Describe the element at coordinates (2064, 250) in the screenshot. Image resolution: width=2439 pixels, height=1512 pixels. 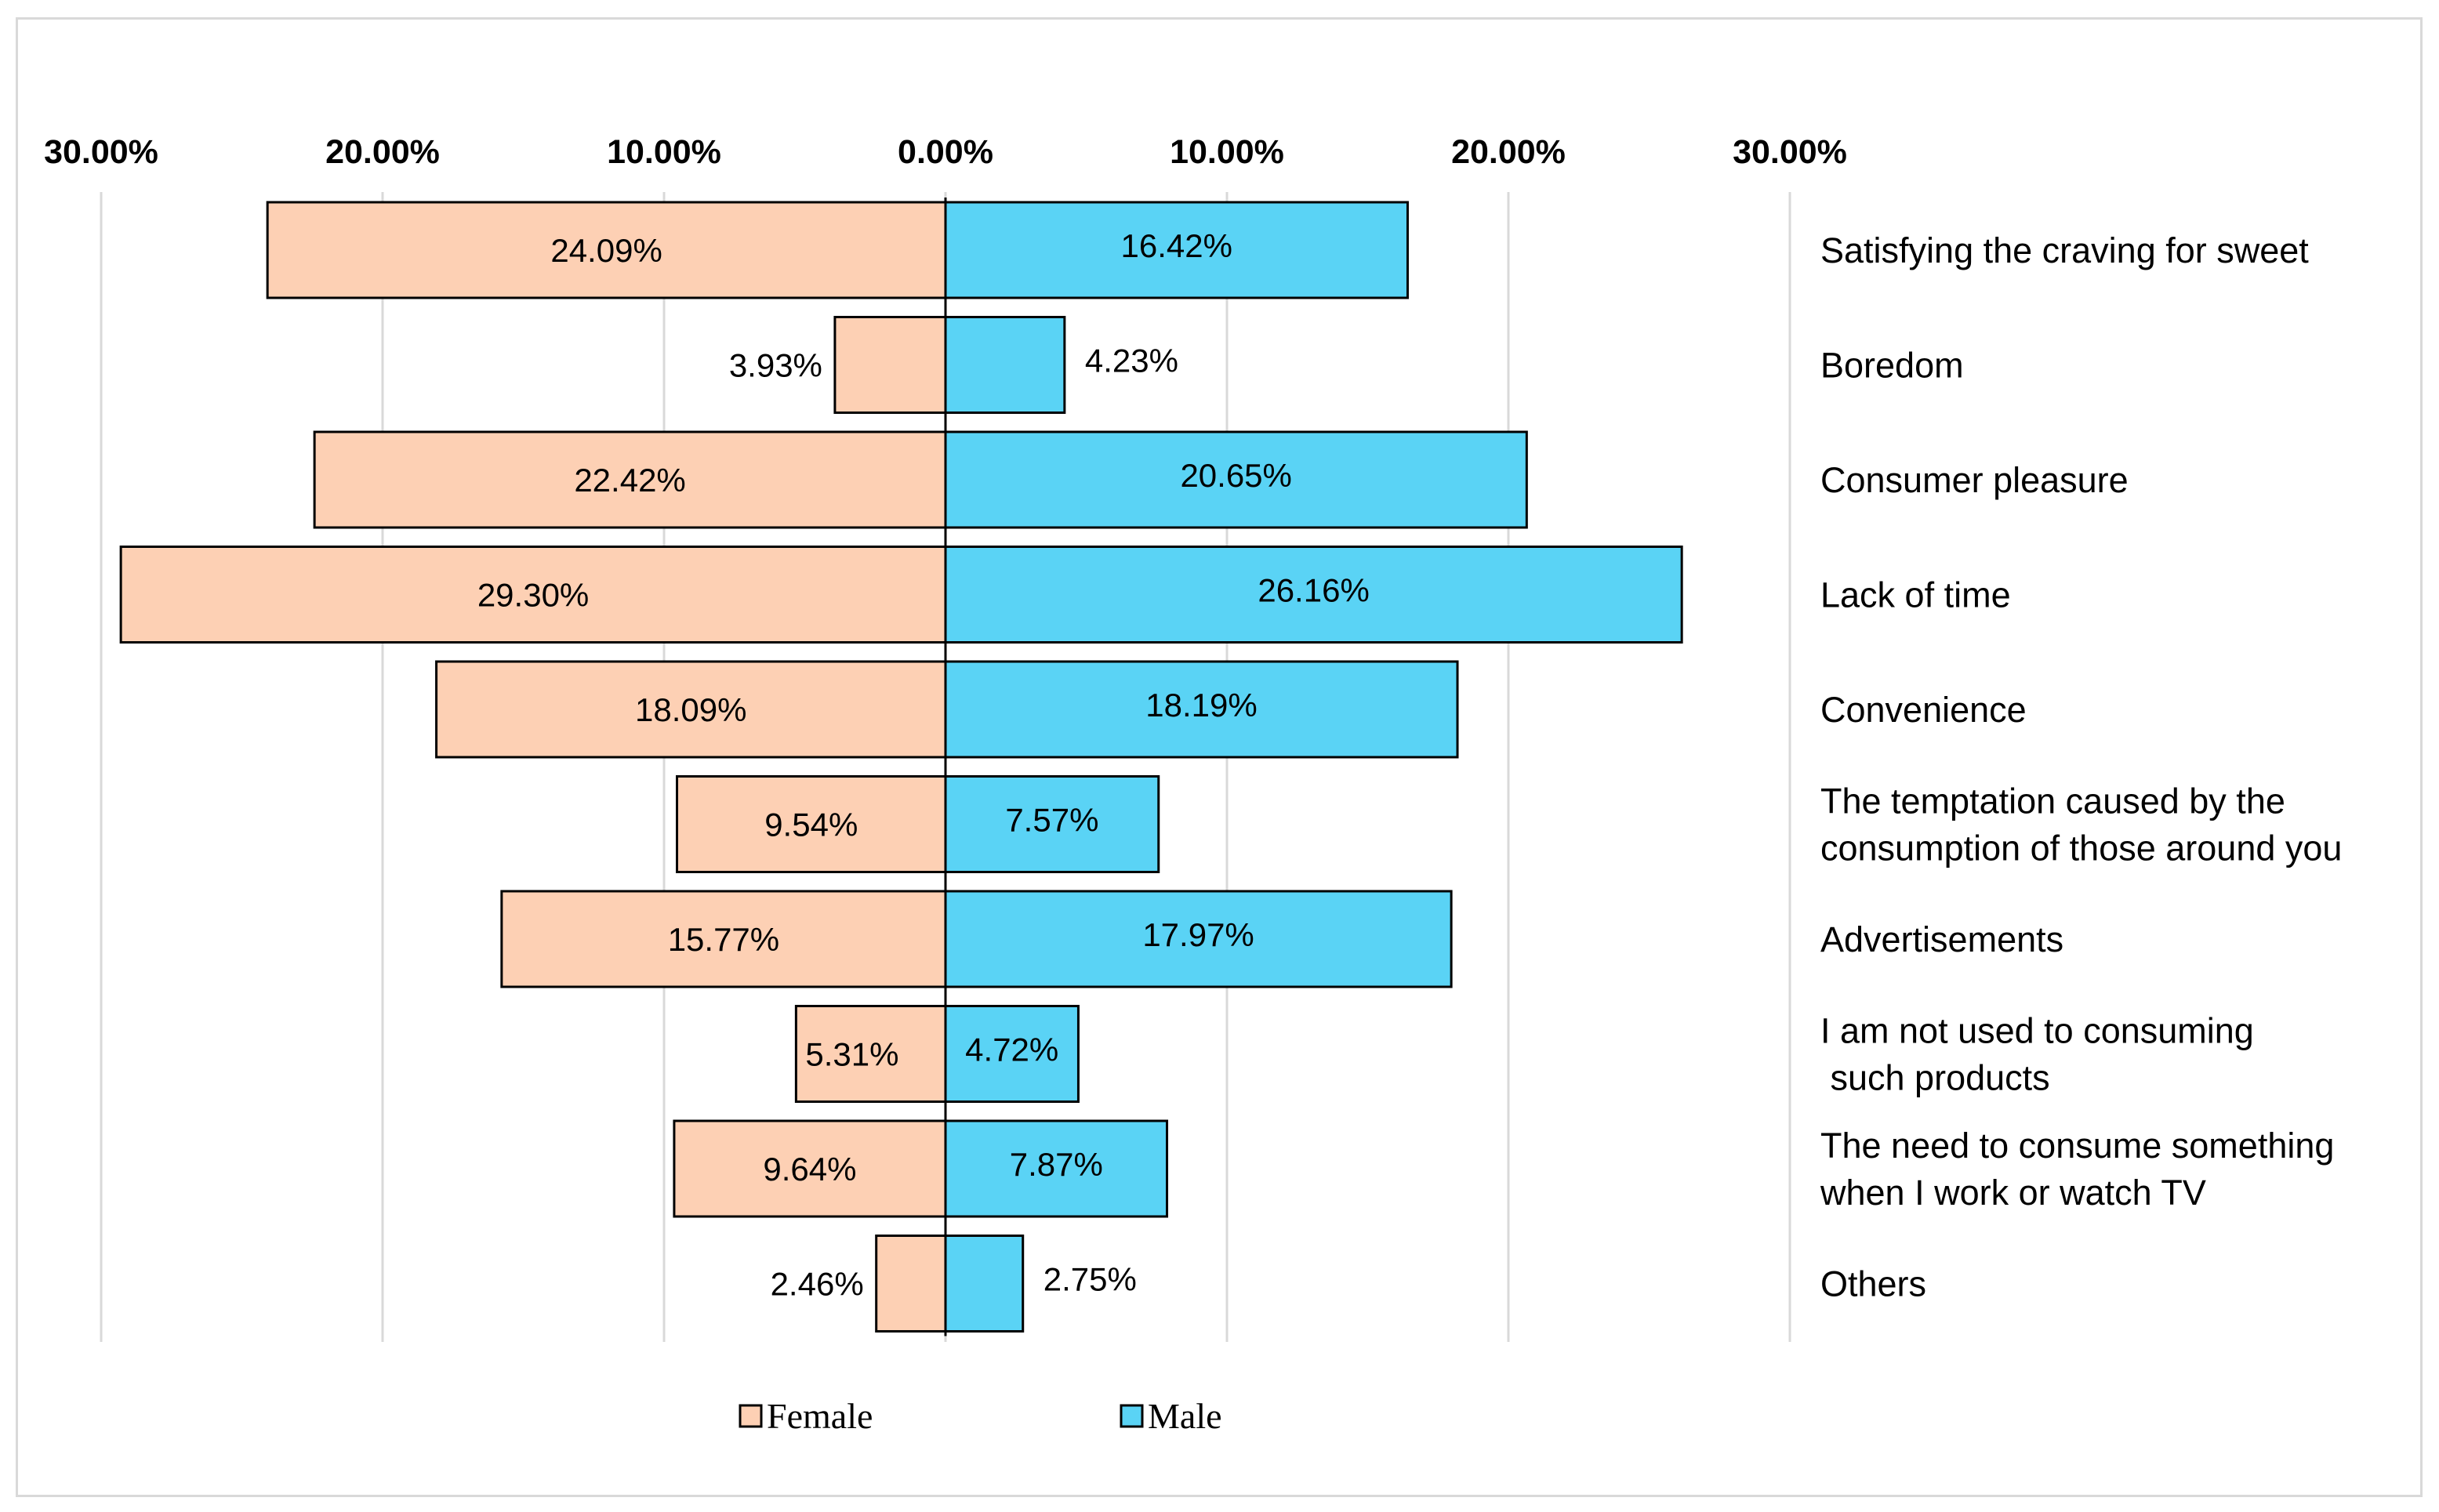
I see `category-label: Satisfying the craving for sweet` at that location.